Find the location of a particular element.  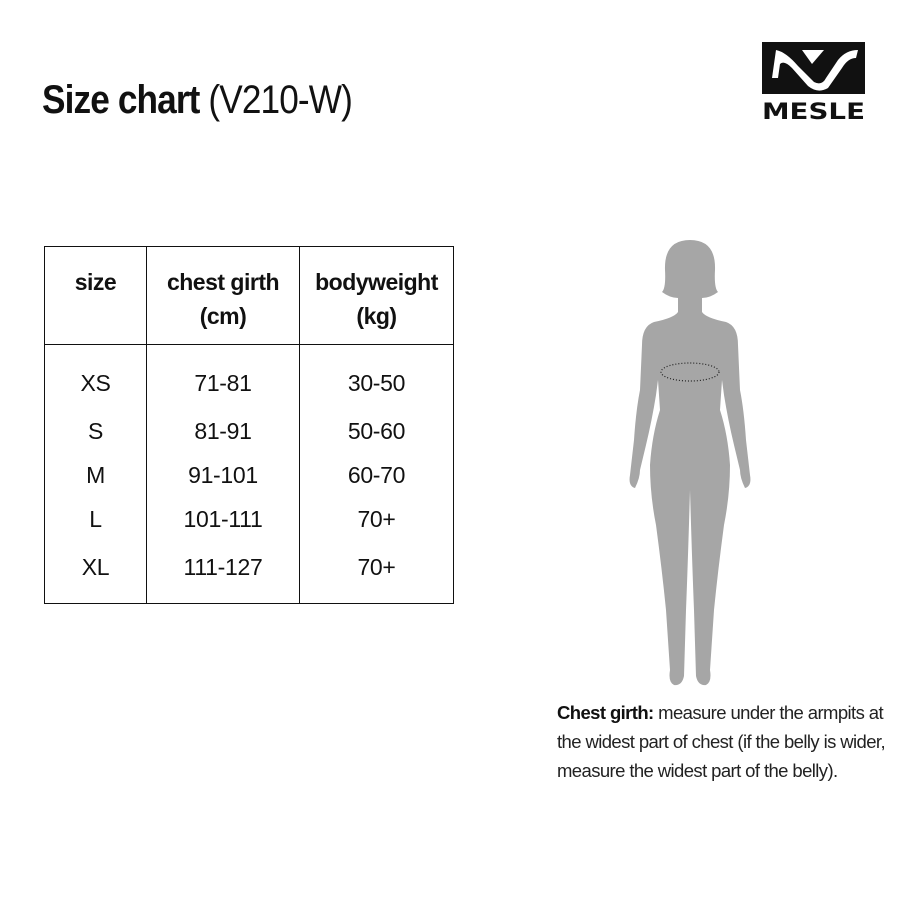

cell-size: M is located at coordinates (95, 475).